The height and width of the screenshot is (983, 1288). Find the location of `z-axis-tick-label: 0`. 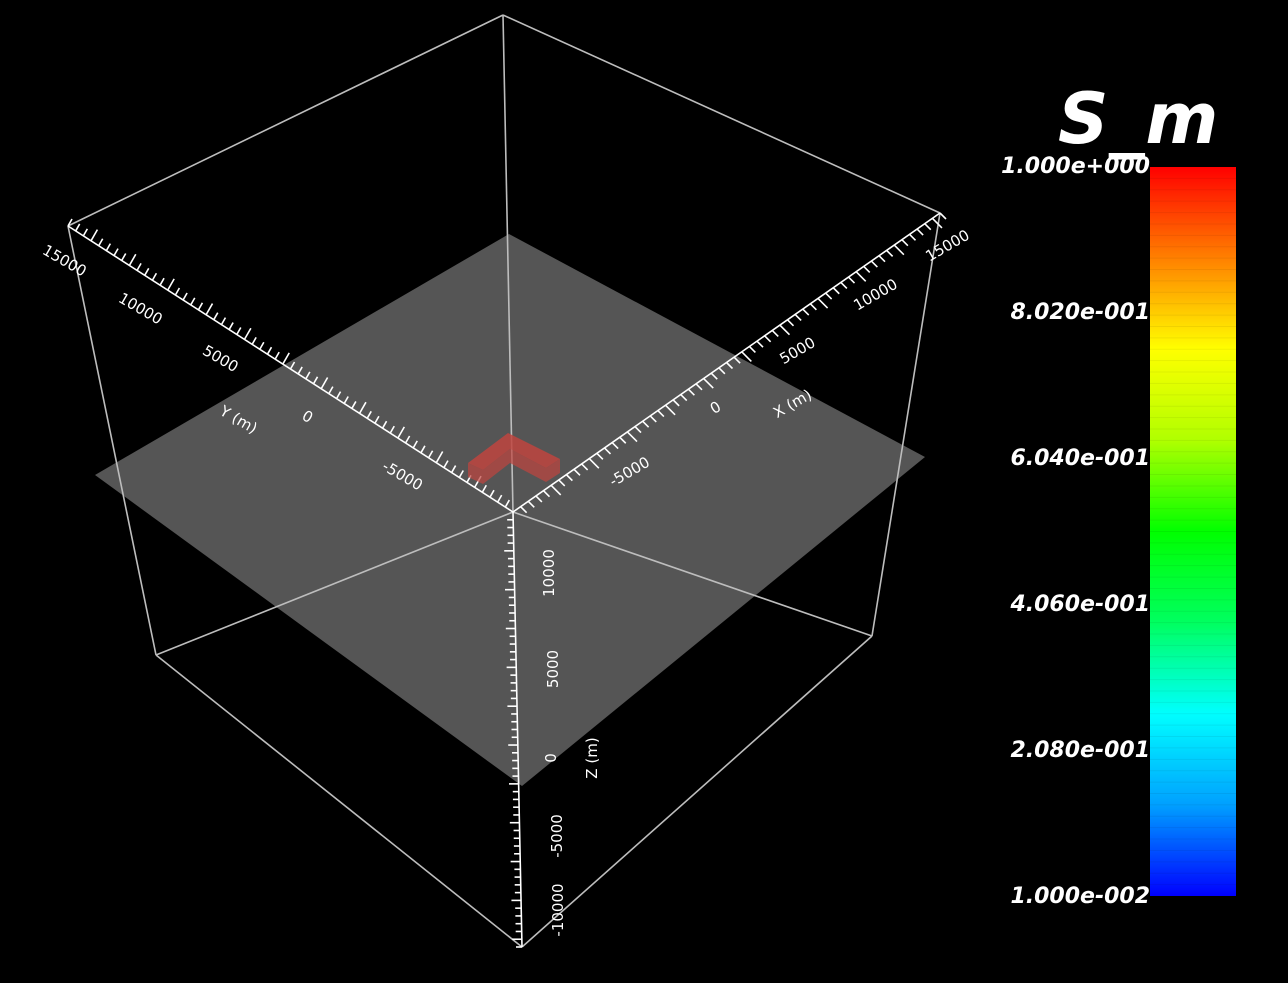

z-axis-tick-label: 0 is located at coordinates (551, 758).